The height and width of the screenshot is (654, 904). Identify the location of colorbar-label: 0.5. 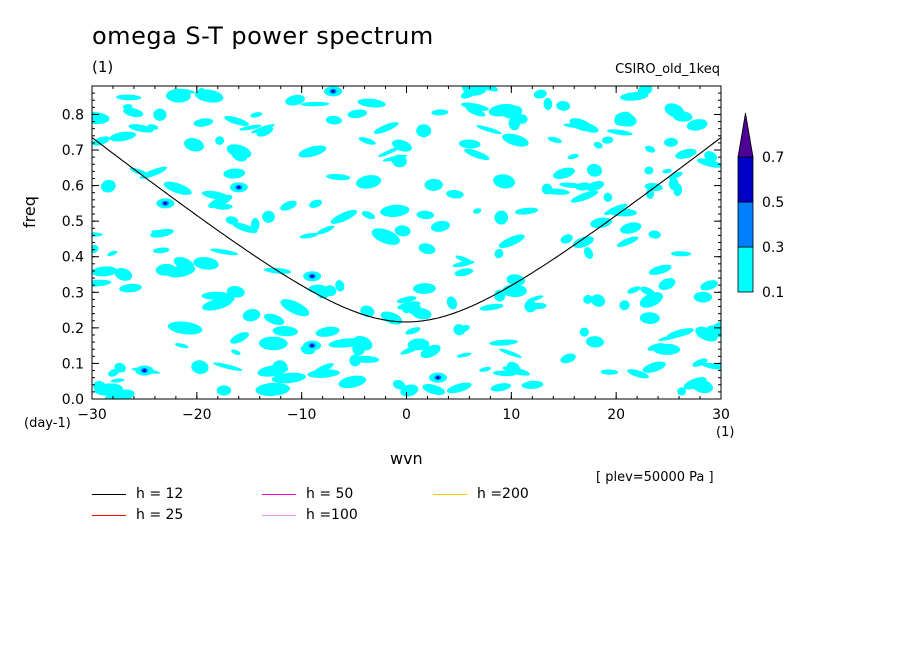
(773, 203).